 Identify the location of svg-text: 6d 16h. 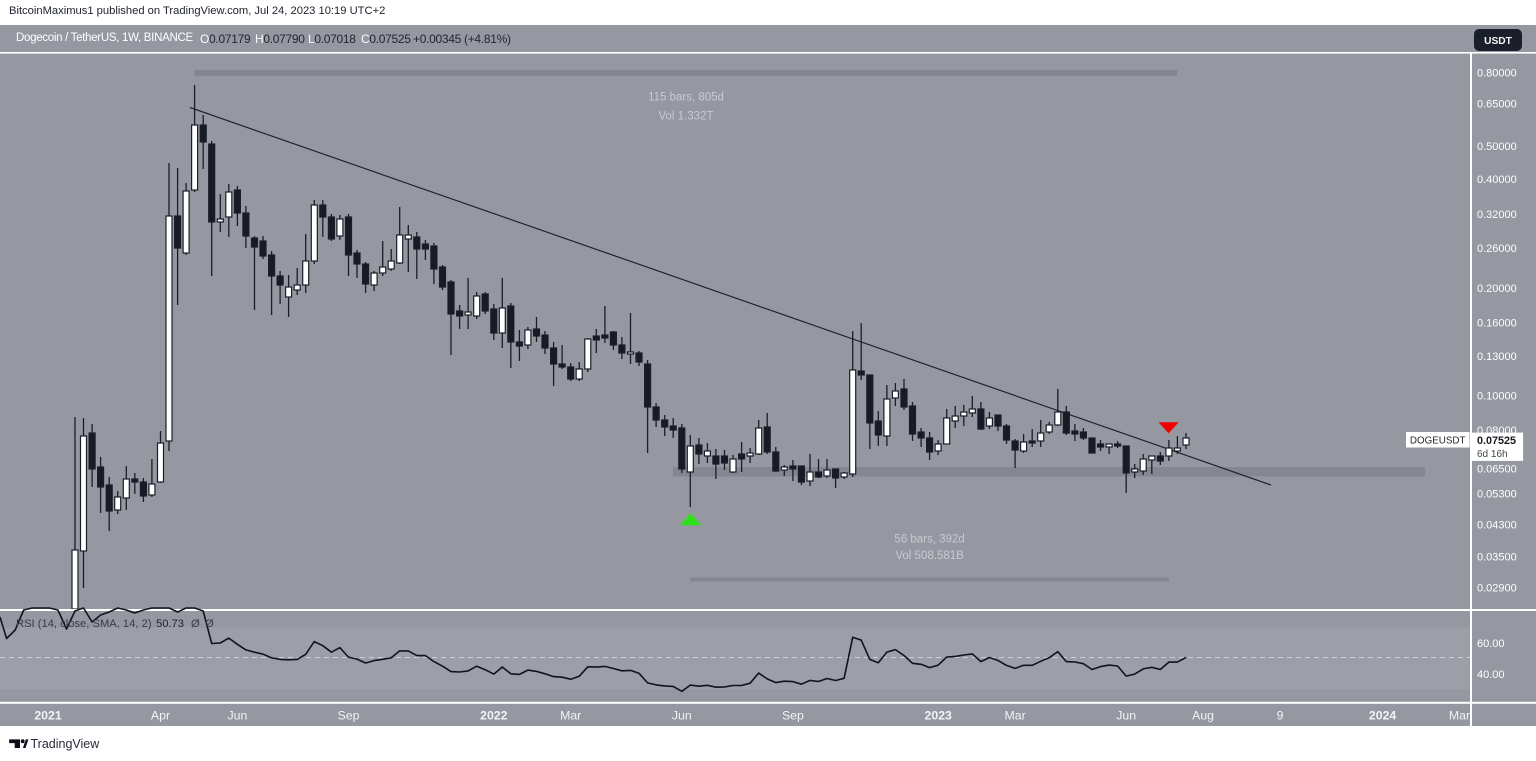
(1492, 454).